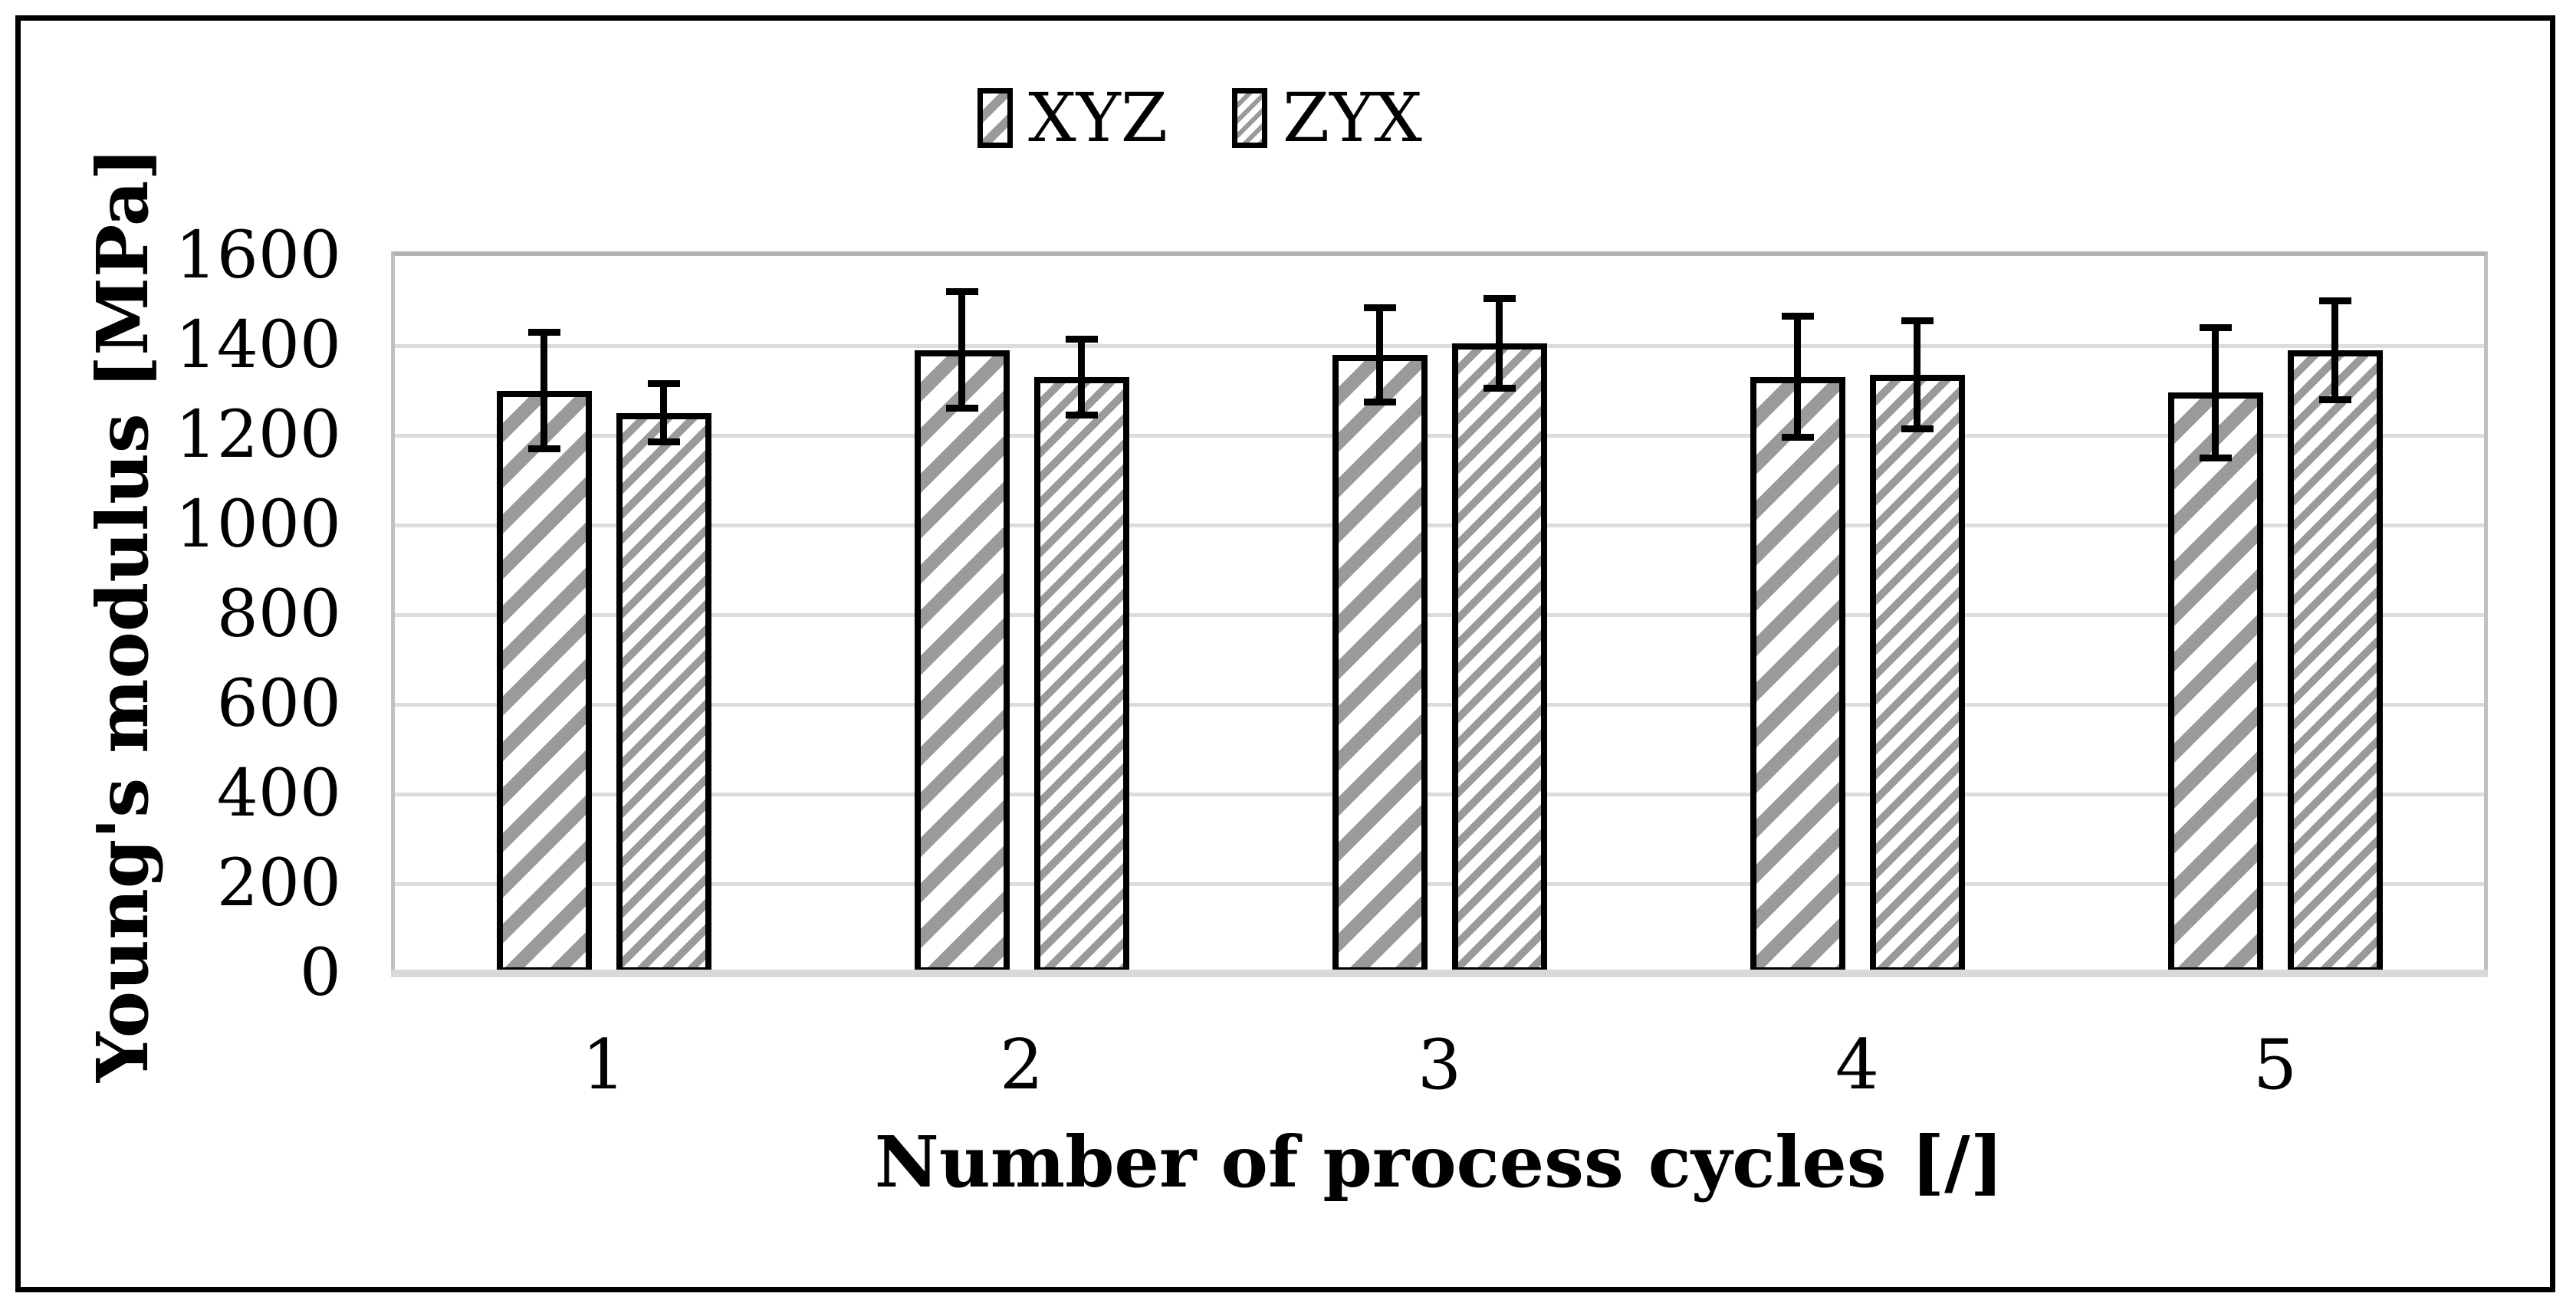 The image size is (2576, 1313). I want to click on x-tick-label-5: 5, so click(2275, 1065).